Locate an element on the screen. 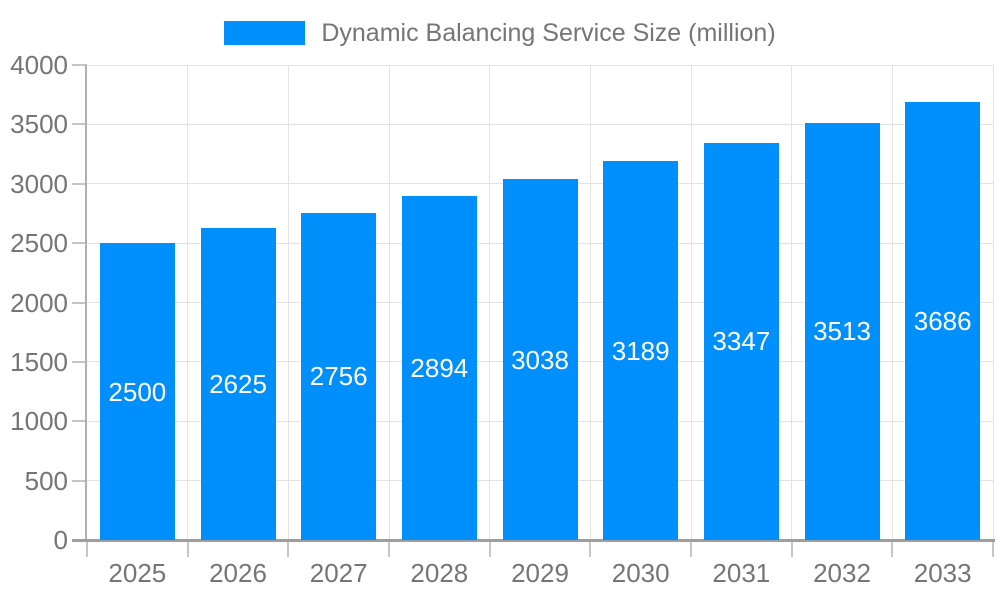  y-axis-tick-label: 2000 is located at coordinates (39, 302).